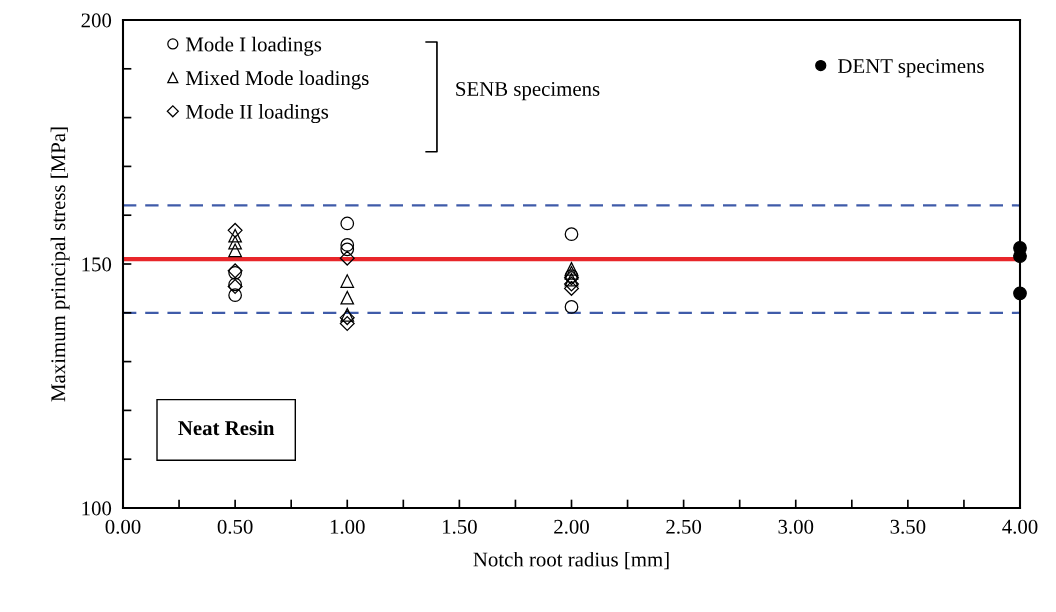 The image size is (1056, 612). I want to click on y-tick-label: 150, so click(97, 264).